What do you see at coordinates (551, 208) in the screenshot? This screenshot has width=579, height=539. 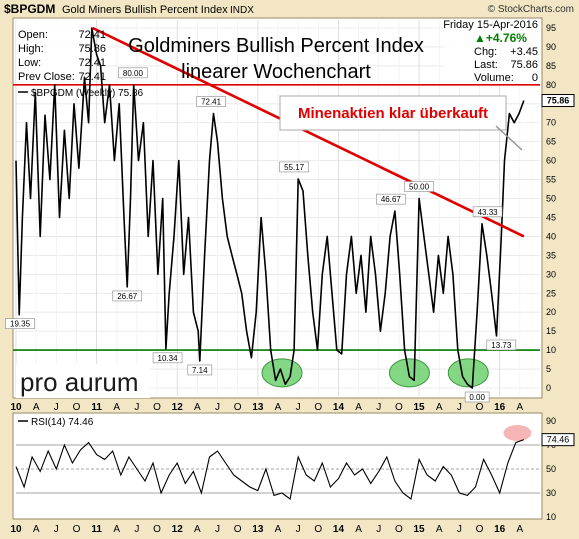 I see `price-y-axis: 05101520253035404550556065707580859095` at bounding box center [551, 208].